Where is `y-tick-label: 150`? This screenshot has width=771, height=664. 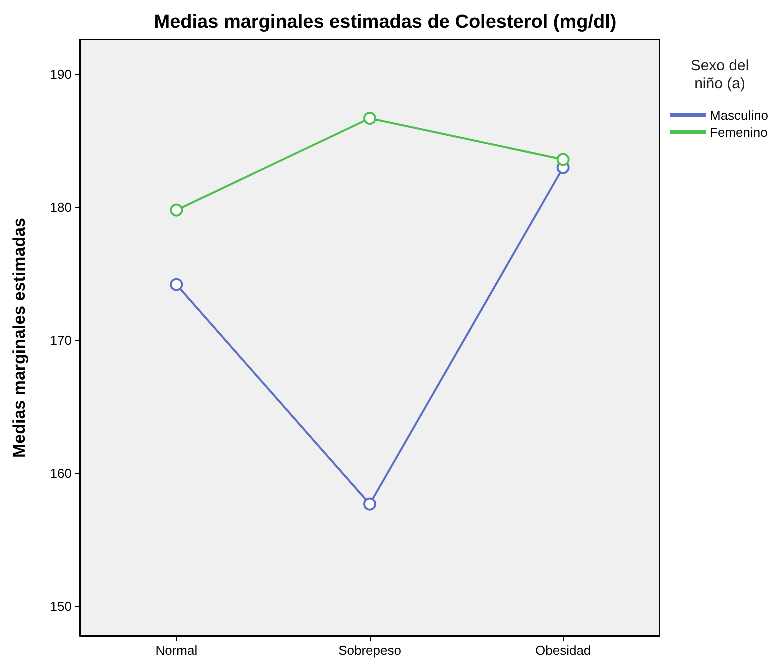
y-tick-label: 150 is located at coordinates (61, 606).